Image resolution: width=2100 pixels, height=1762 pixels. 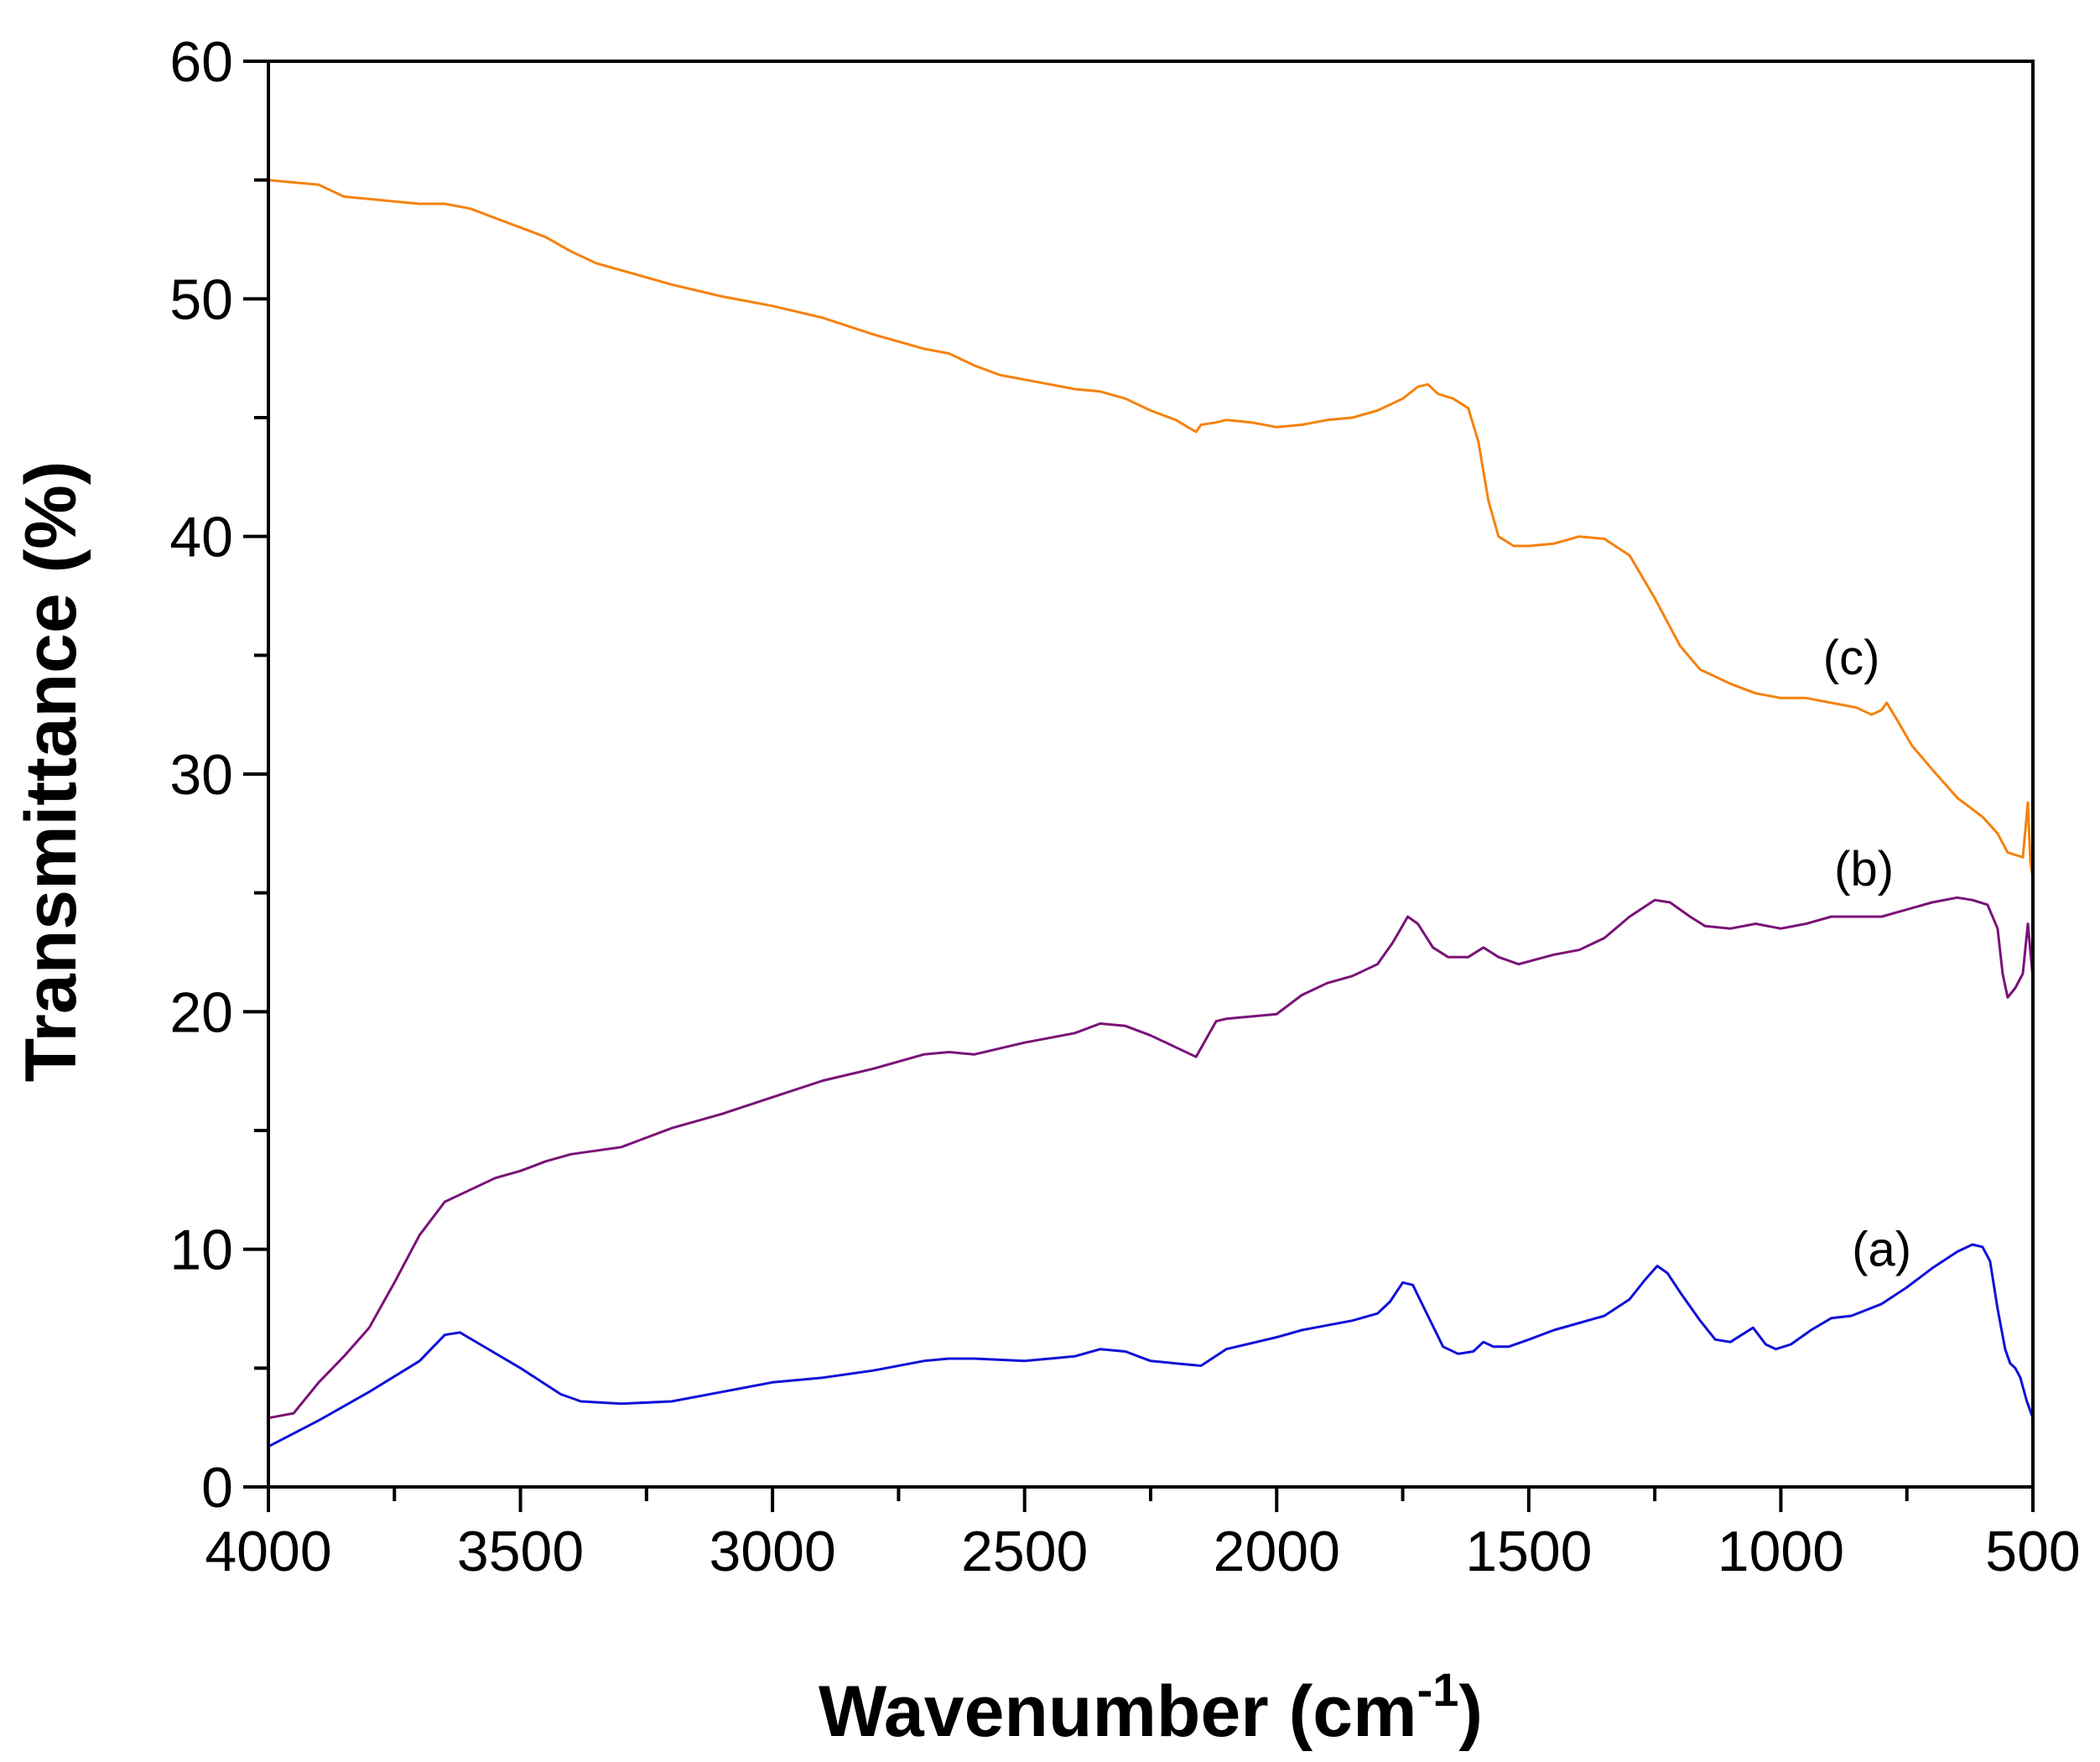 I want to click on x-axis: 4000 3500 3000 2500 2000 1500 1000 500, so click(x=1143, y=1535).